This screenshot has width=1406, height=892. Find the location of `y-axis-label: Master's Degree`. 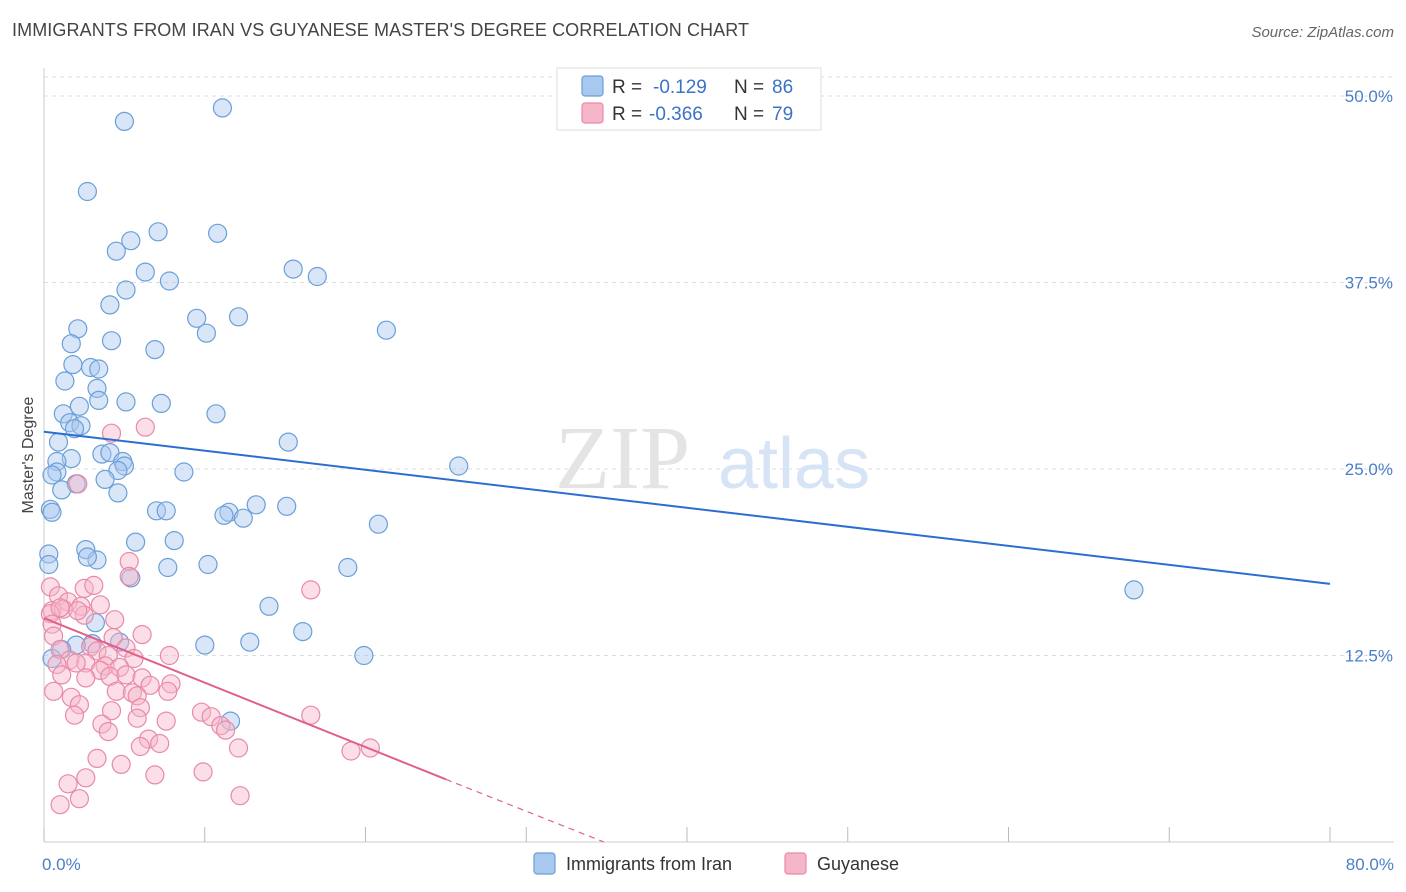

y-axis-label: Master's Degree is located at coordinates (28, 454).